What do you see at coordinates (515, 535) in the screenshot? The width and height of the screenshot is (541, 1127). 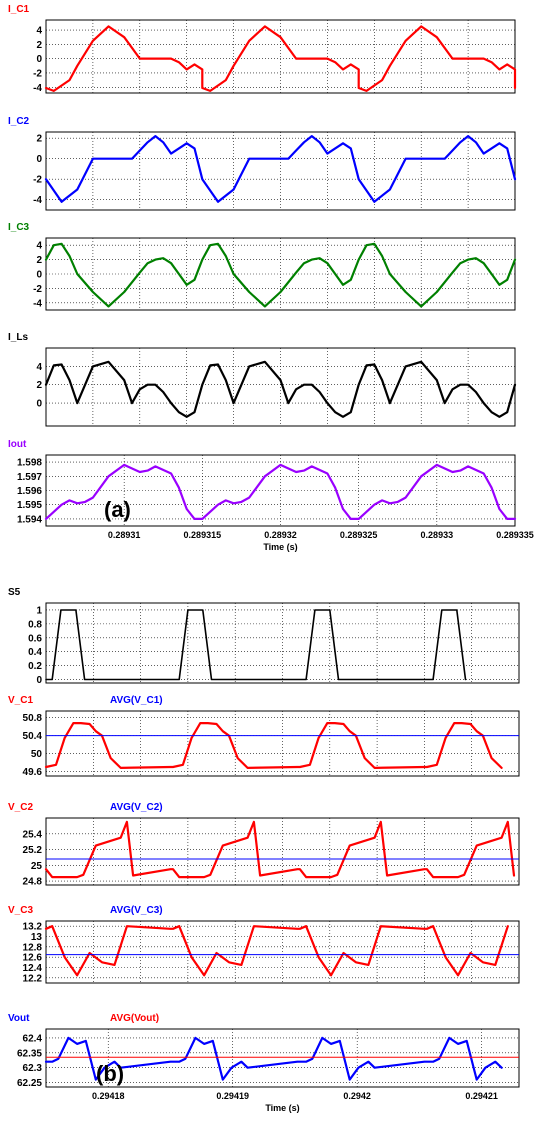 I see `x-tick-label: 0.289335` at bounding box center [515, 535].